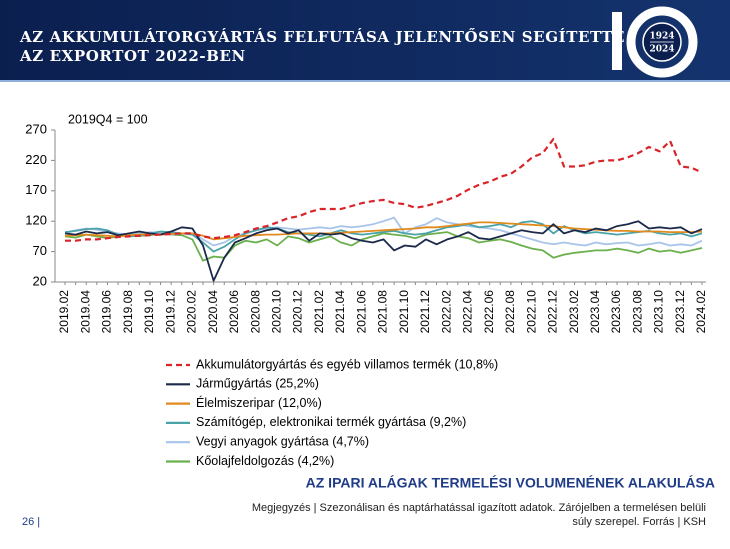 The image size is (730, 549). Describe the element at coordinates (128, 312) in the screenshot. I see `x-tick-label: 2019.08` at that location.